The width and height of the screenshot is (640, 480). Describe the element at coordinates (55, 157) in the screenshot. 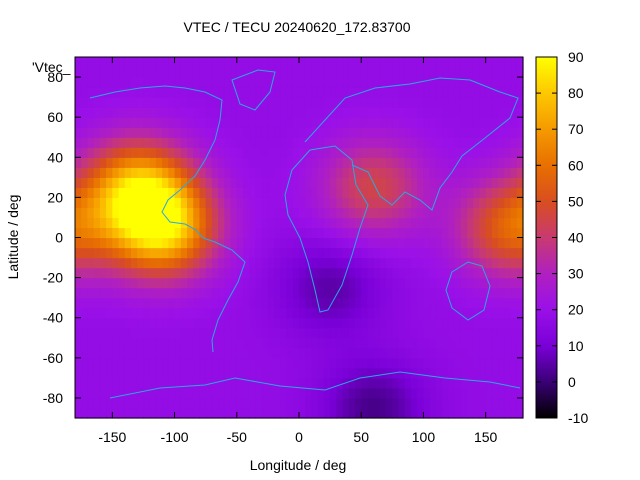

I see `y-tick-label: 40` at that location.